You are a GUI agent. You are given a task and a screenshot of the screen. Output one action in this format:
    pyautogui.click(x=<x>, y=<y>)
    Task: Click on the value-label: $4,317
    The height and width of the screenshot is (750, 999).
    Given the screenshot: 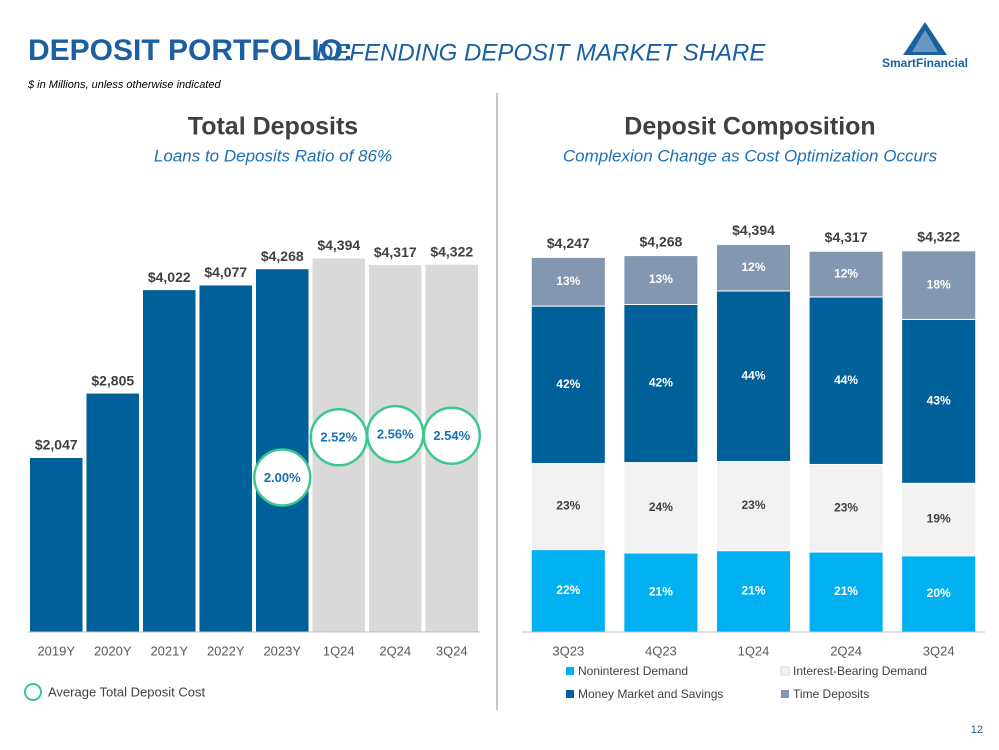 What is the action you would take?
    pyautogui.click(x=395, y=252)
    